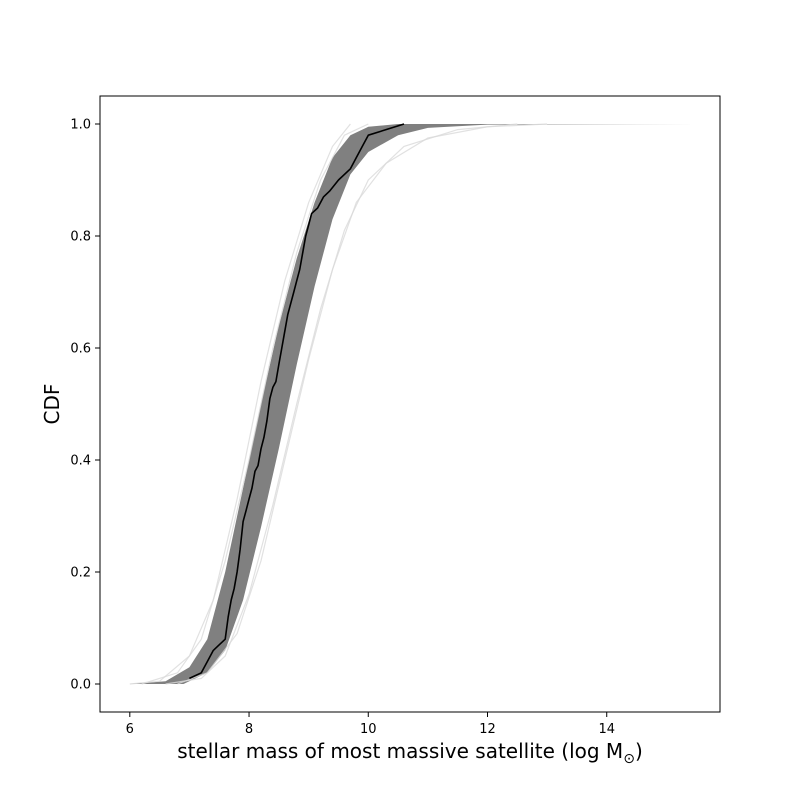 Image resolution: width=800 pixels, height=800 pixels. What do you see at coordinates (629, 759) in the screenshot?
I see `x-axis-label-subscript: ⊙` at bounding box center [629, 759].